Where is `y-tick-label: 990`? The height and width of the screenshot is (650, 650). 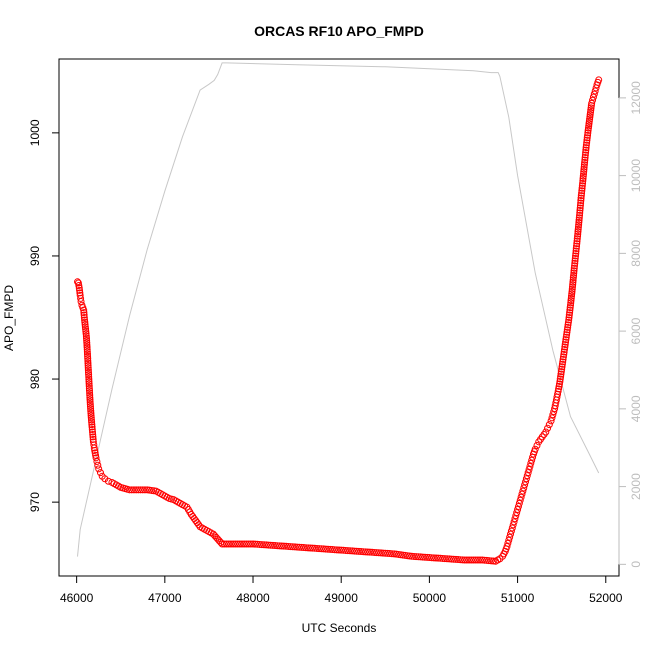 y-tick-label: 990 is located at coordinates (35, 256).